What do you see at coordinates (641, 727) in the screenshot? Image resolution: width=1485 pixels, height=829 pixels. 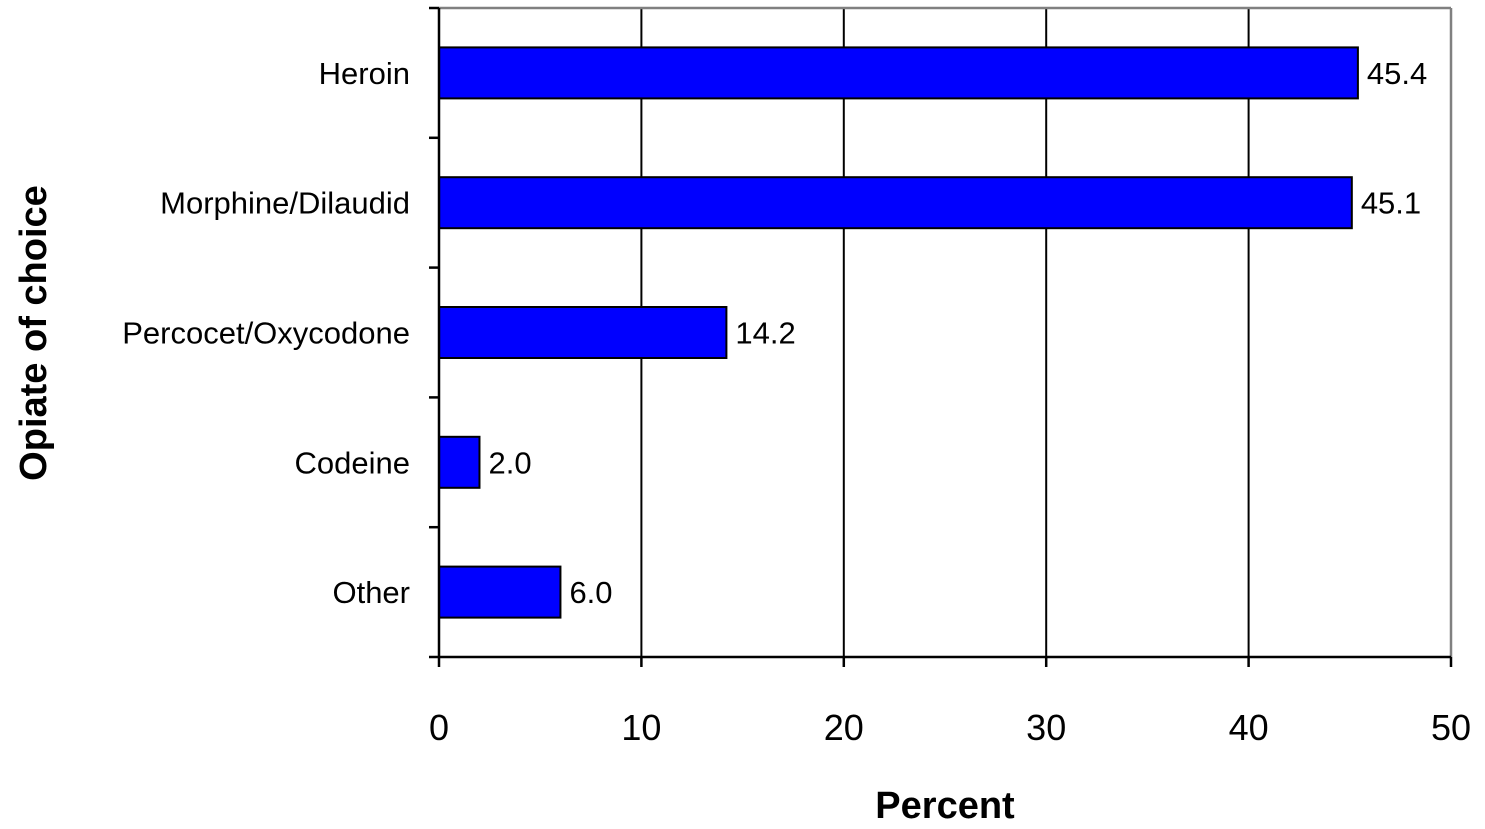 I see `x-tick-label: 10` at bounding box center [641, 727].